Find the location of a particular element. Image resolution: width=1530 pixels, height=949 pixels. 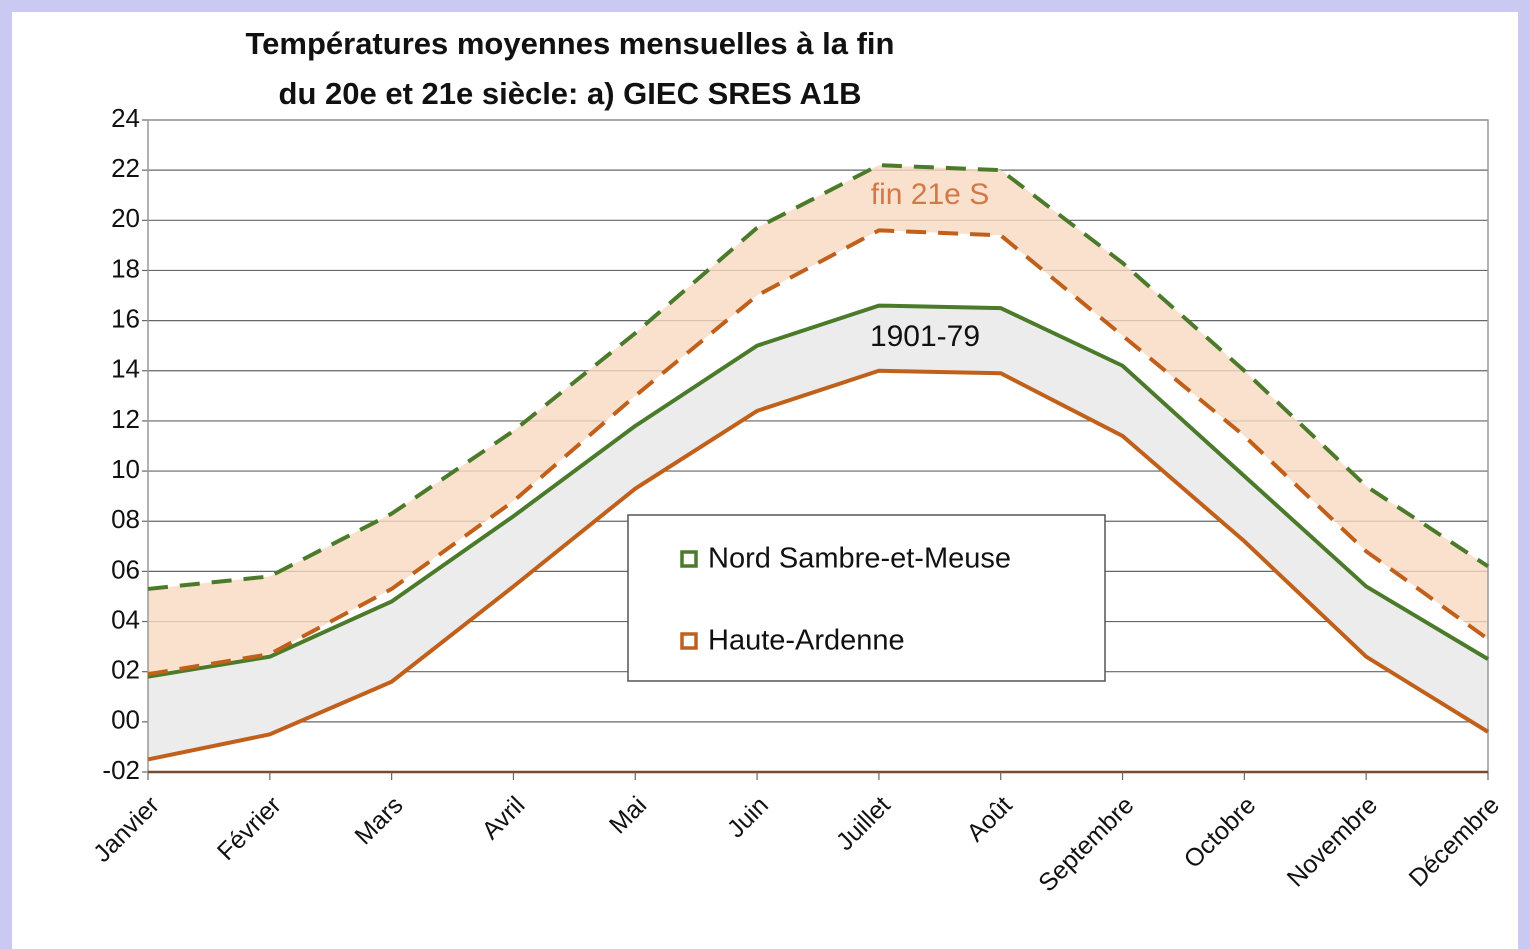

legend-label: Nord Sambre-et-Meuse is located at coordinates (859, 559).